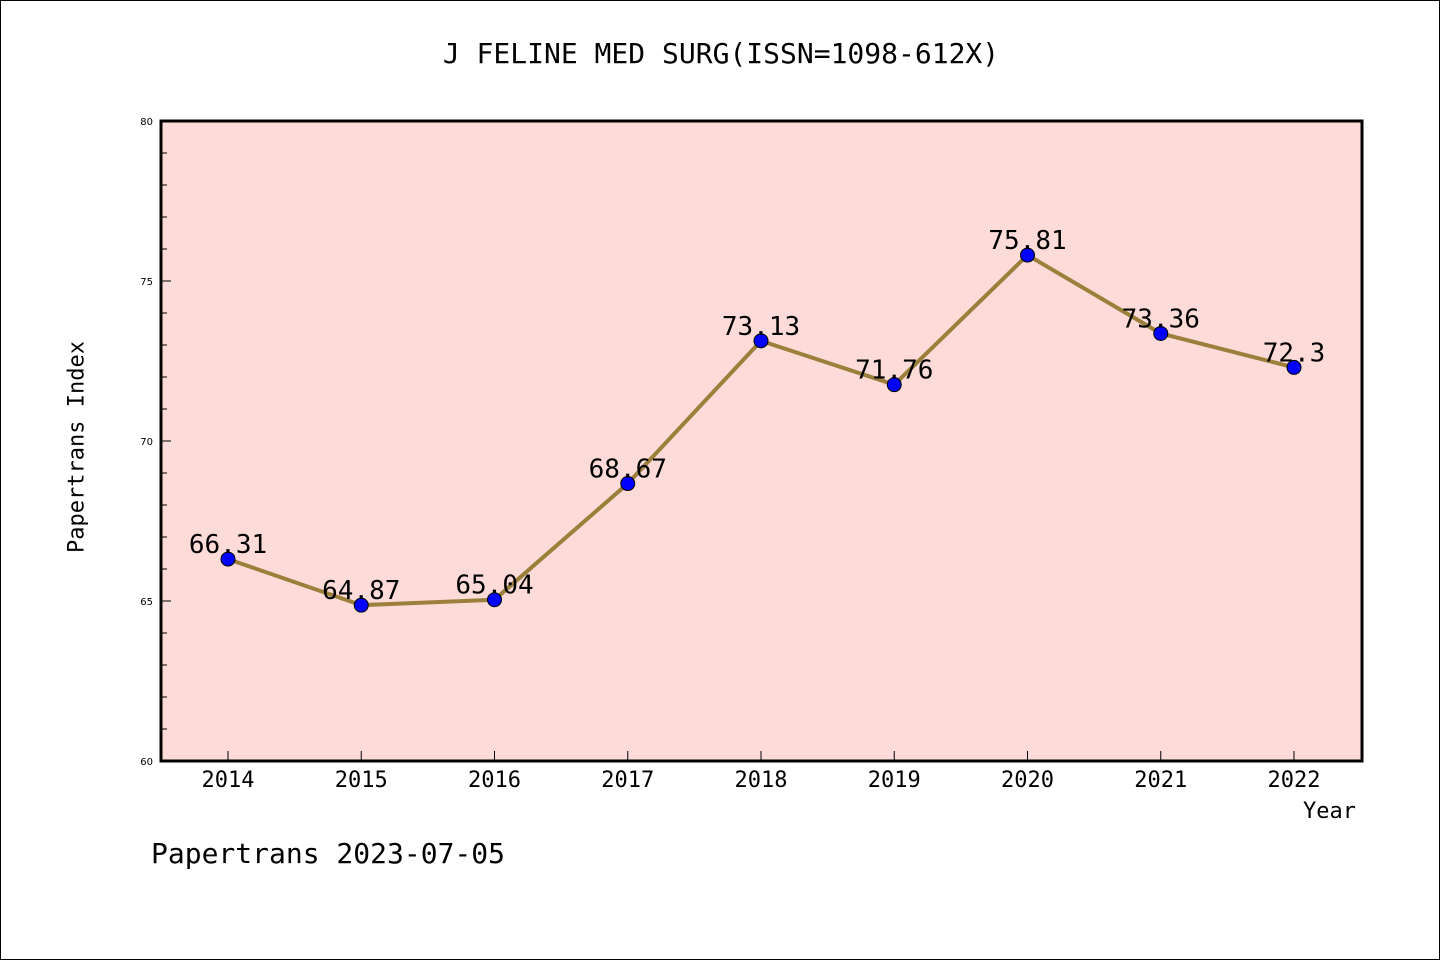 The width and height of the screenshot is (1440, 961). Describe the element at coordinates (1294, 780) in the screenshot. I see `x-tick-label: 2022` at that location.